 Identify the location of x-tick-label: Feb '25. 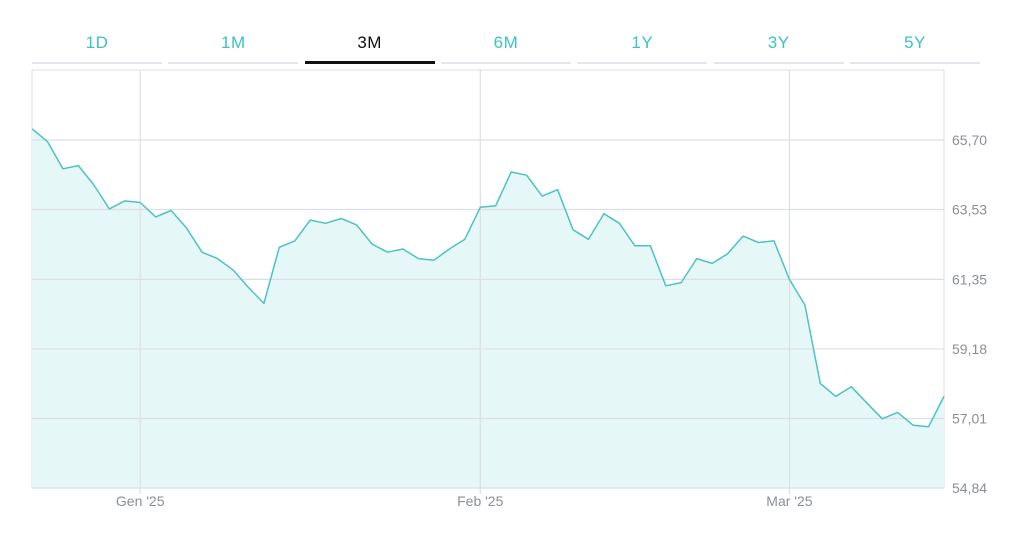
(480, 501).